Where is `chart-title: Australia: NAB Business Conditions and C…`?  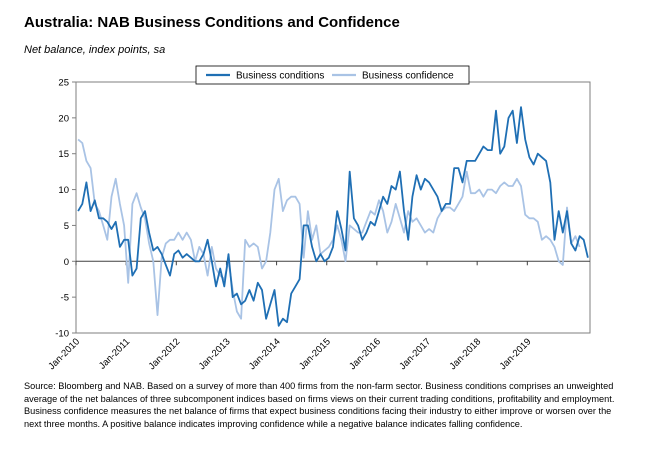
chart-title: Australia: NAB Business Conditions and C… is located at coordinates (212, 22).